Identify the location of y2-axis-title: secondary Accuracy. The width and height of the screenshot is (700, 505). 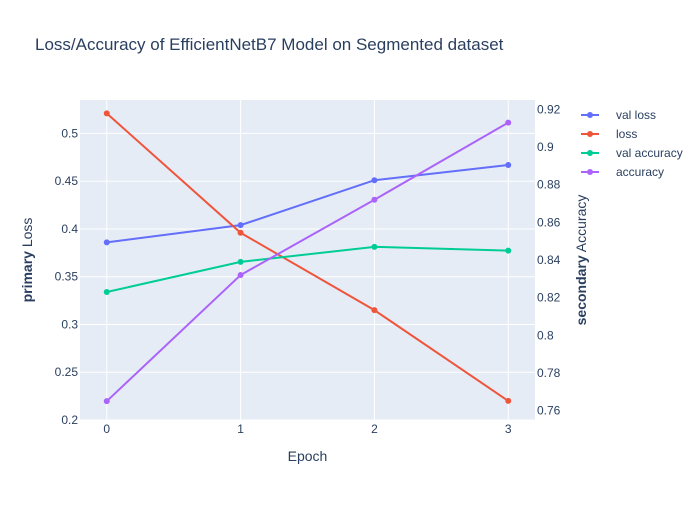
(581, 260).